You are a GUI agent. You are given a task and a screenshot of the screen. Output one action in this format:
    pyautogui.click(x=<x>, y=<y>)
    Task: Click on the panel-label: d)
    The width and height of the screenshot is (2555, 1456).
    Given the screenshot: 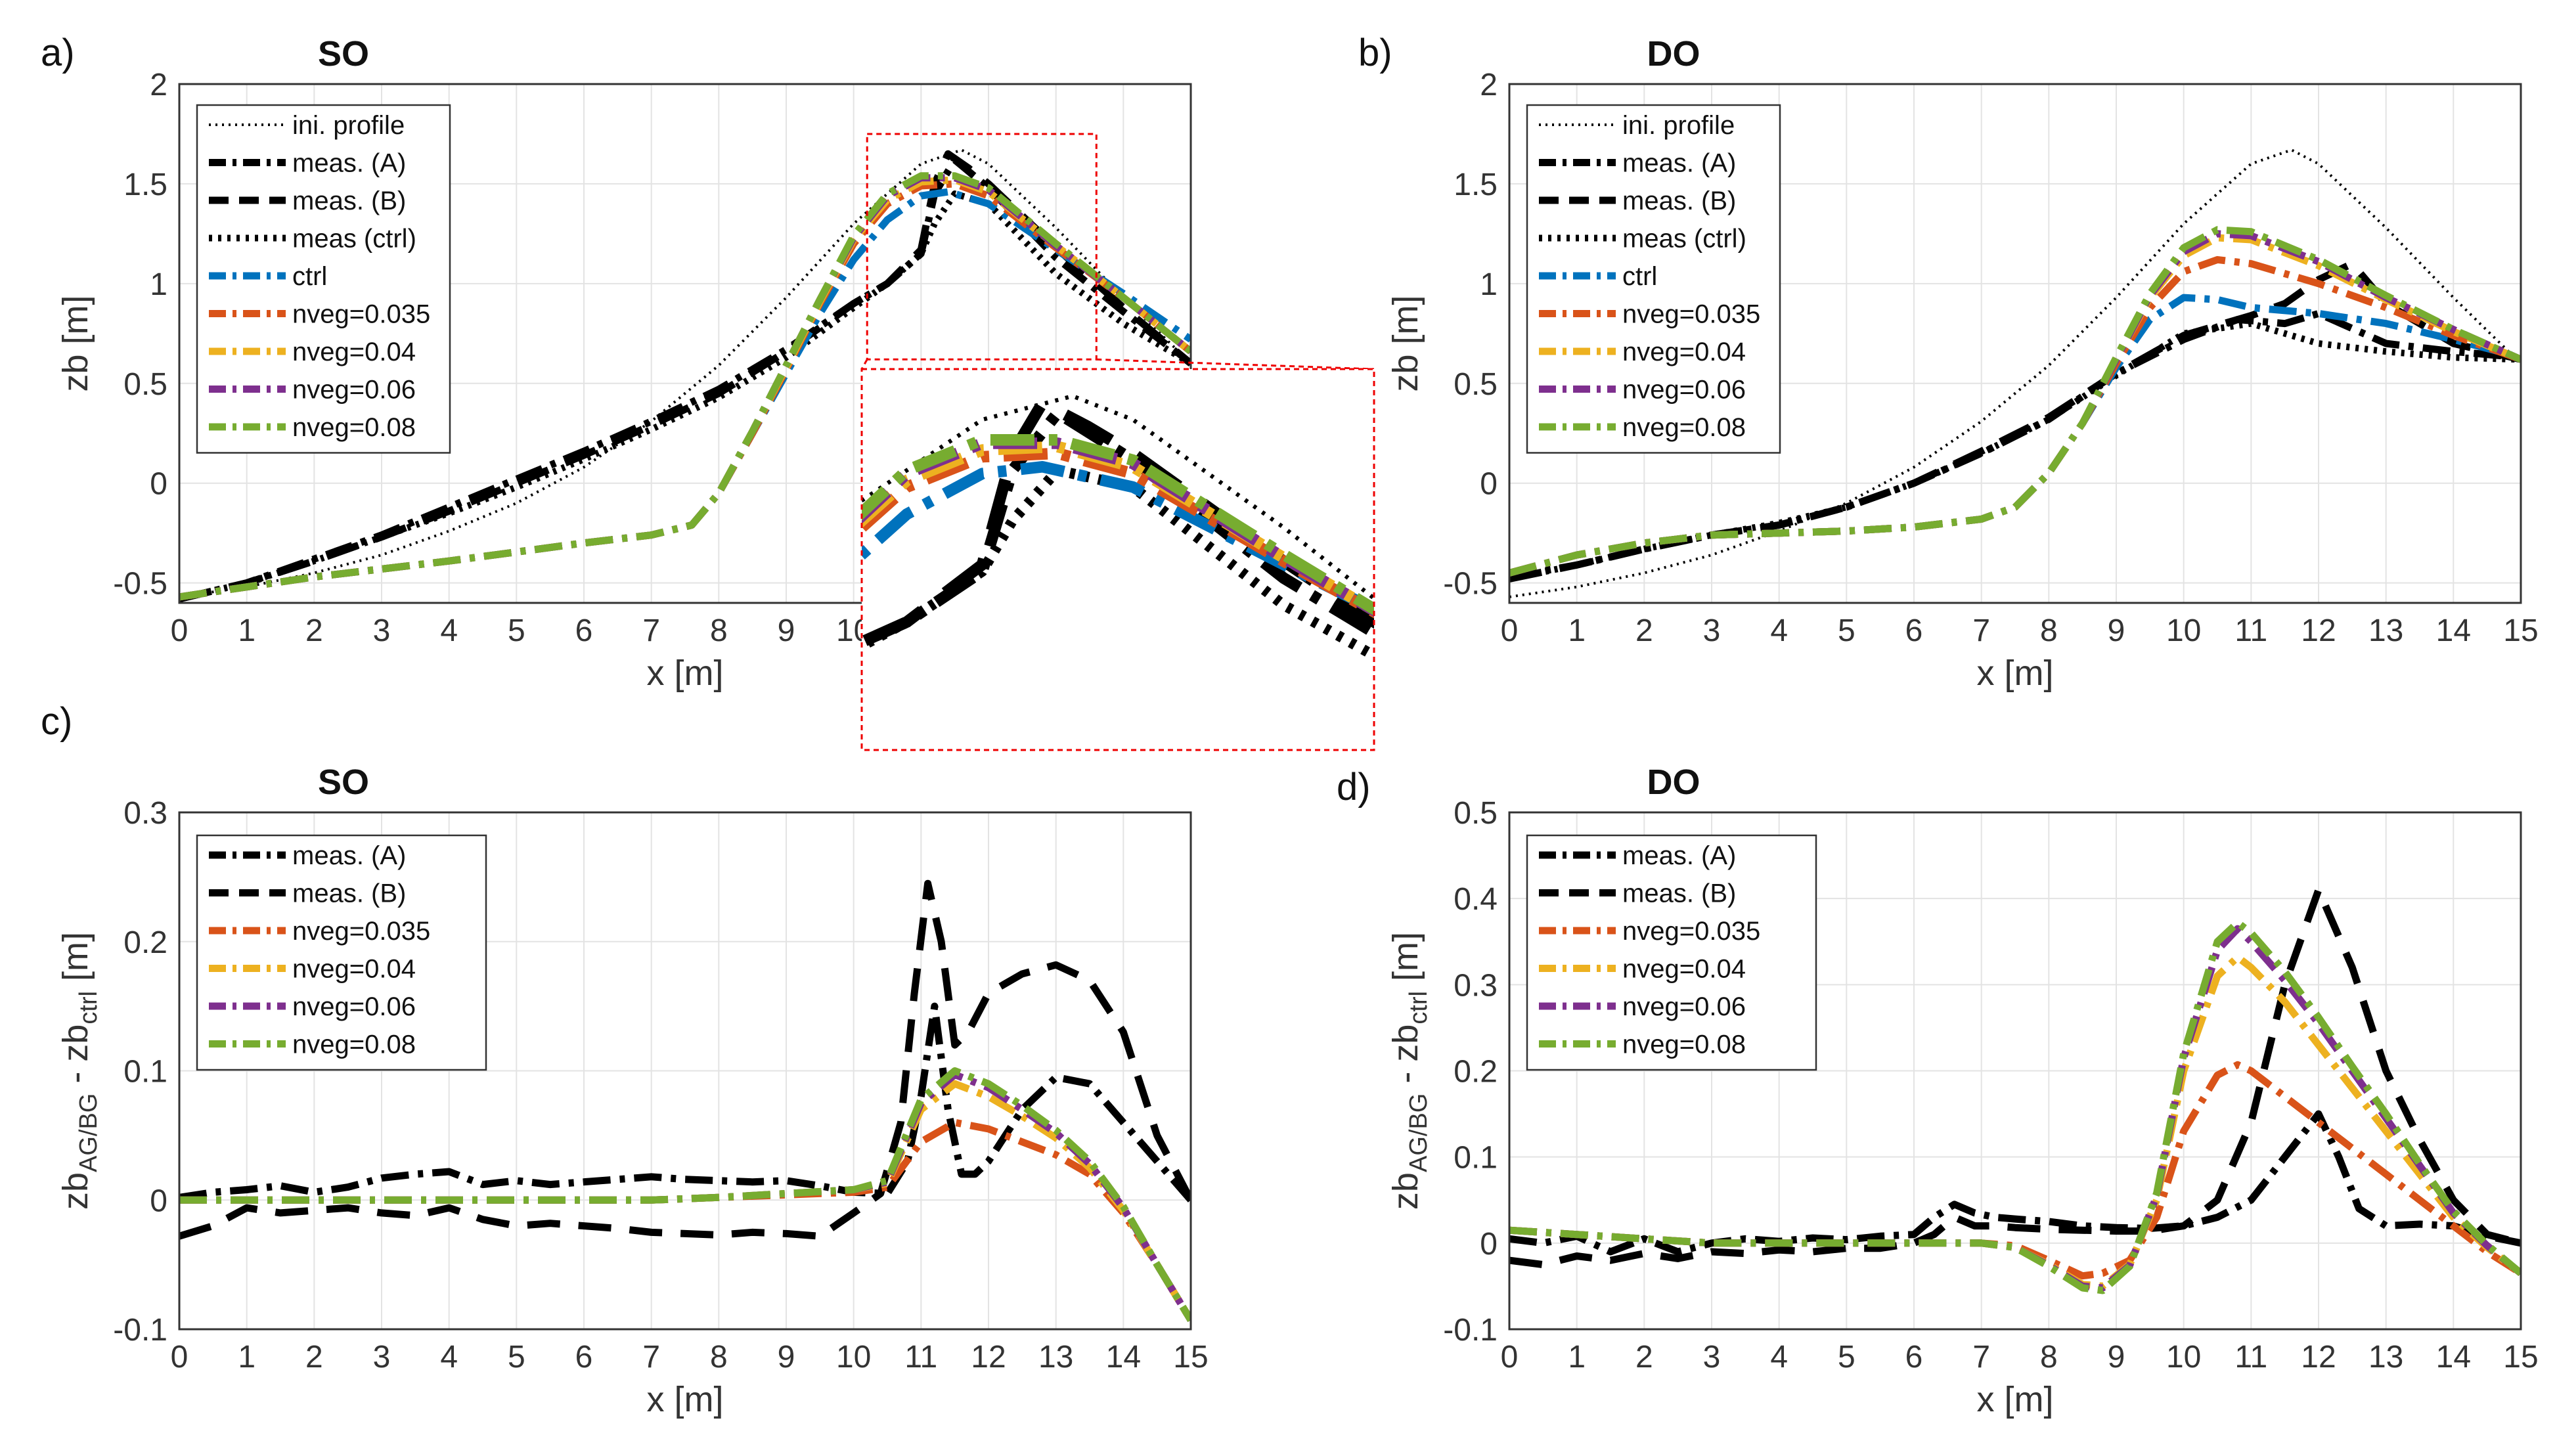 What is the action you would take?
    pyautogui.click(x=1354, y=787)
    